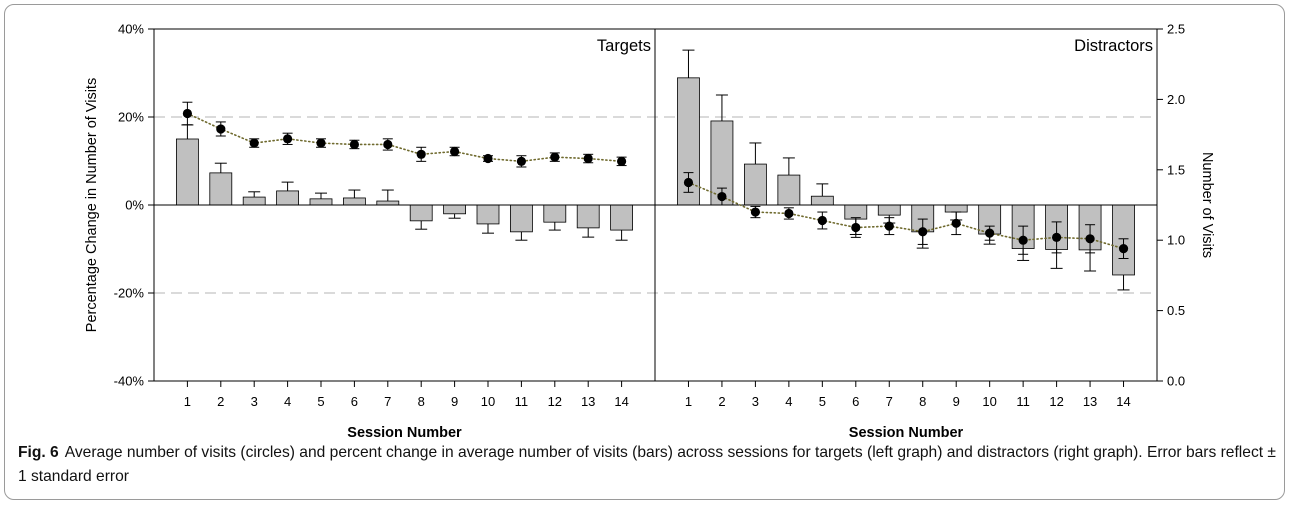  I want to click on x-axis-title-distractors: Session Number, so click(906, 432).